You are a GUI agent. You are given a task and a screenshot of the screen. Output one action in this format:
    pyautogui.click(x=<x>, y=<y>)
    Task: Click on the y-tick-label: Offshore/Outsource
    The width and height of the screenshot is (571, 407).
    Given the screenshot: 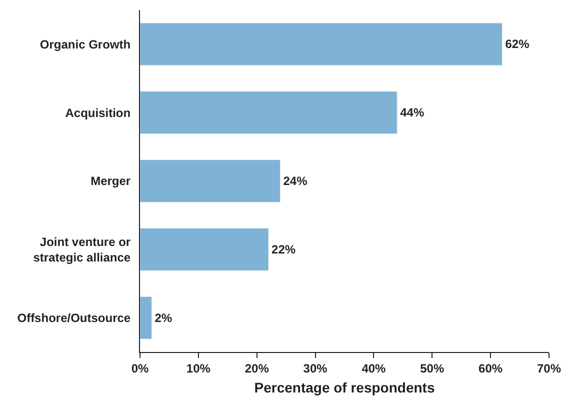 What is the action you would take?
    pyautogui.click(x=74, y=318)
    